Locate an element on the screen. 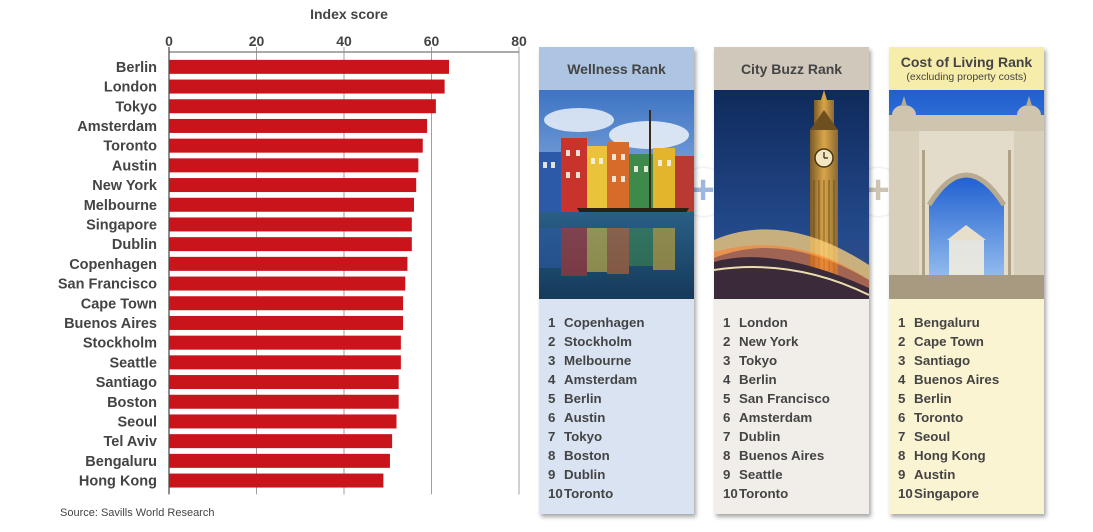 This screenshot has height=532, width=1093. category-label: Boston is located at coordinates (132, 403).